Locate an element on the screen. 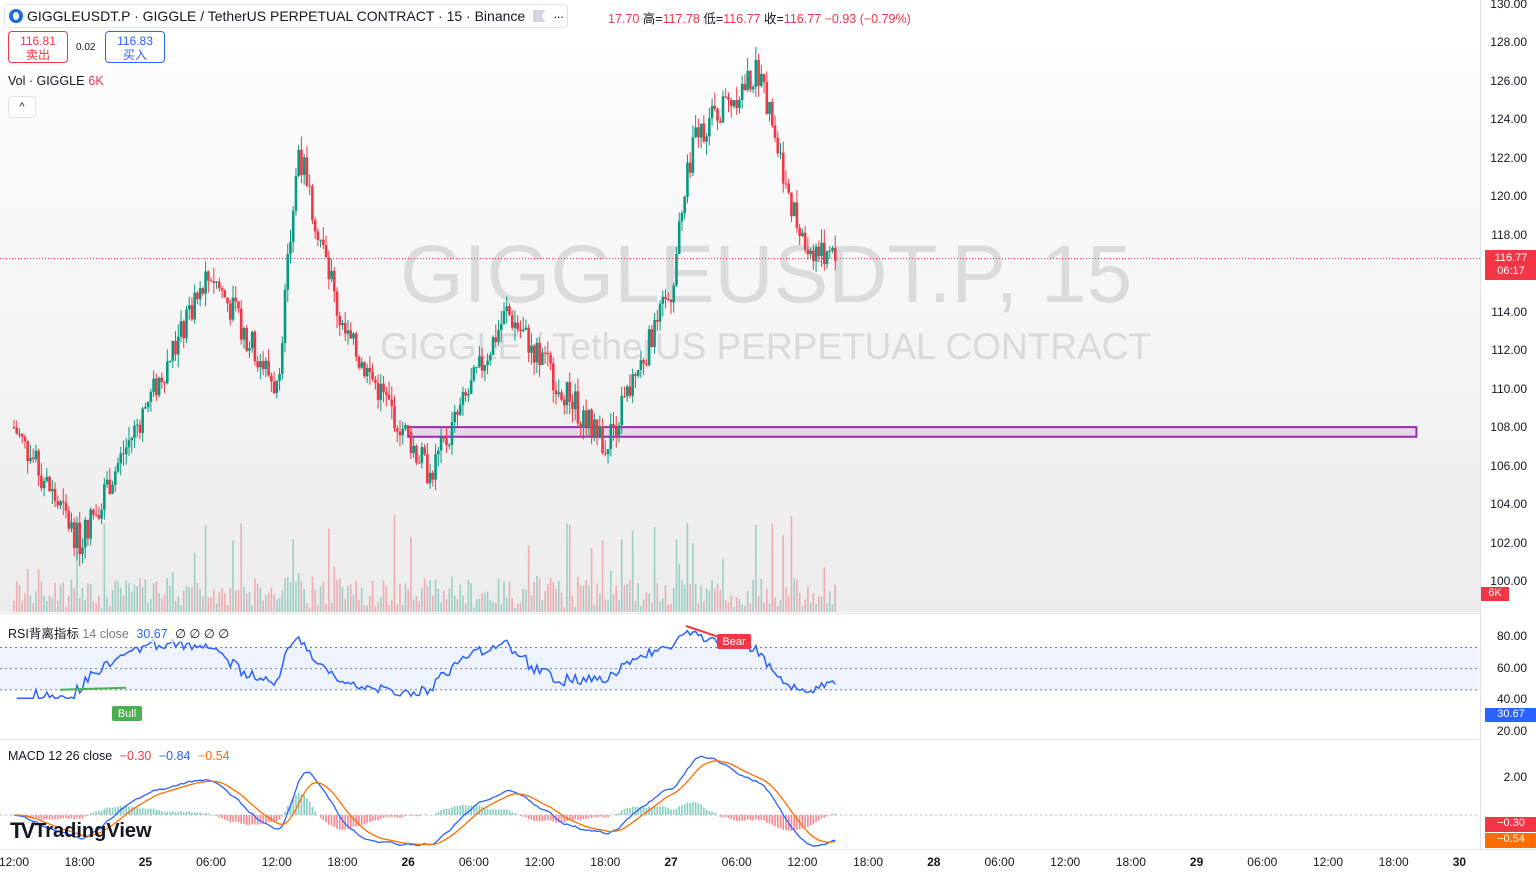 The width and height of the screenshot is (1536, 874). ohlc-close: 116.77 is located at coordinates (802, 19).